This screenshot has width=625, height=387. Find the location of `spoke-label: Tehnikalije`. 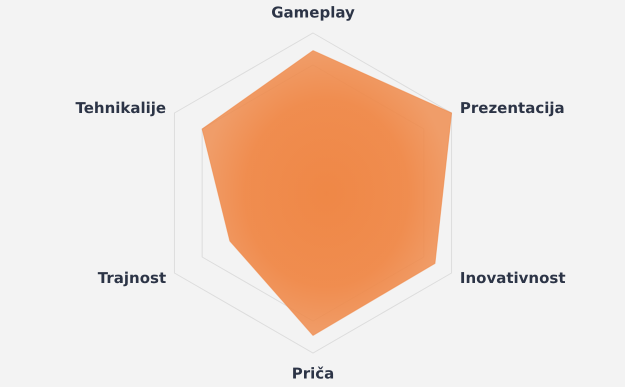

spoke-label: Tehnikalije is located at coordinates (121, 108).